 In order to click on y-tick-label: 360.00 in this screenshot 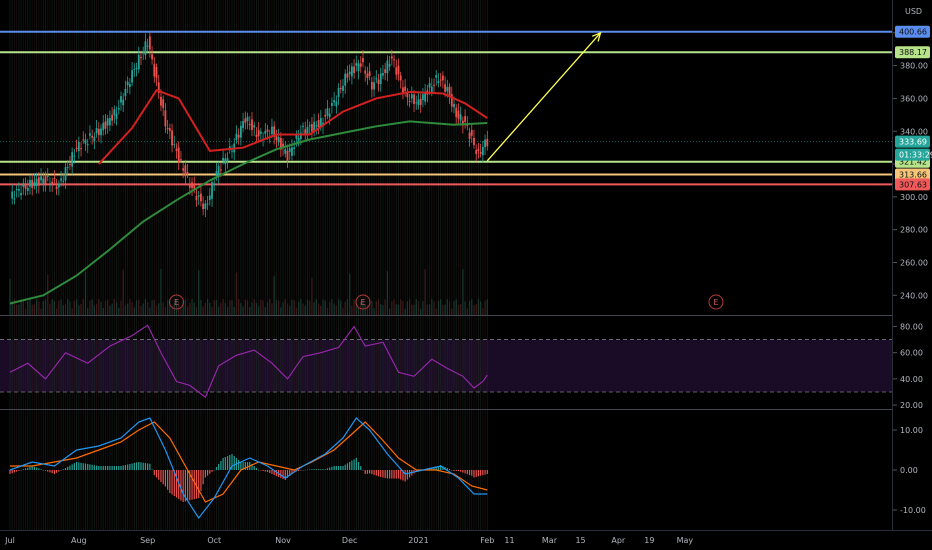, I will do `click(914, 98)`.